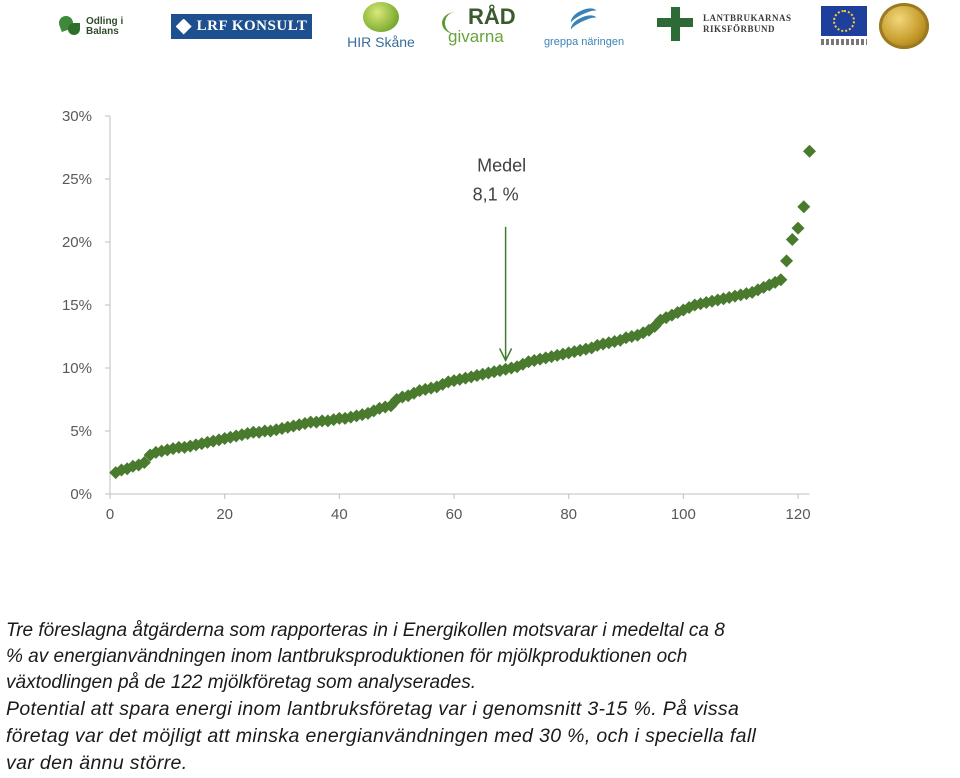 This screenshot has height=778, width=960. Describe the element at coordinates (455, 23) in the screenshot. I see `sprig-icon` at that location.